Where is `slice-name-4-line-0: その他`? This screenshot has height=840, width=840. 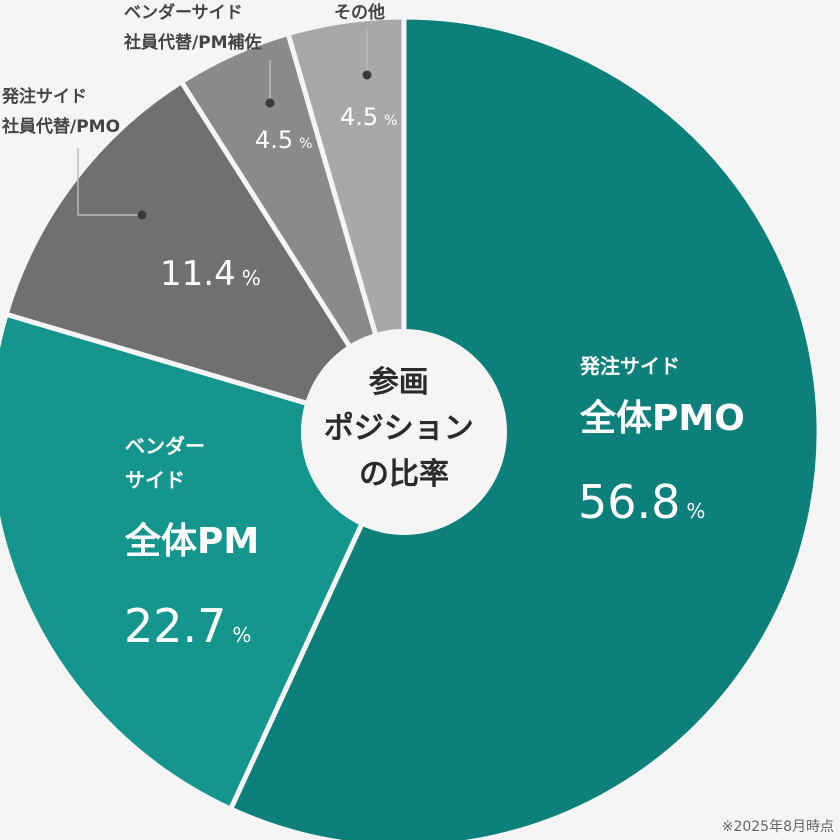 slice-name-4-line-0: その他 is located at coordinates (359, 12).